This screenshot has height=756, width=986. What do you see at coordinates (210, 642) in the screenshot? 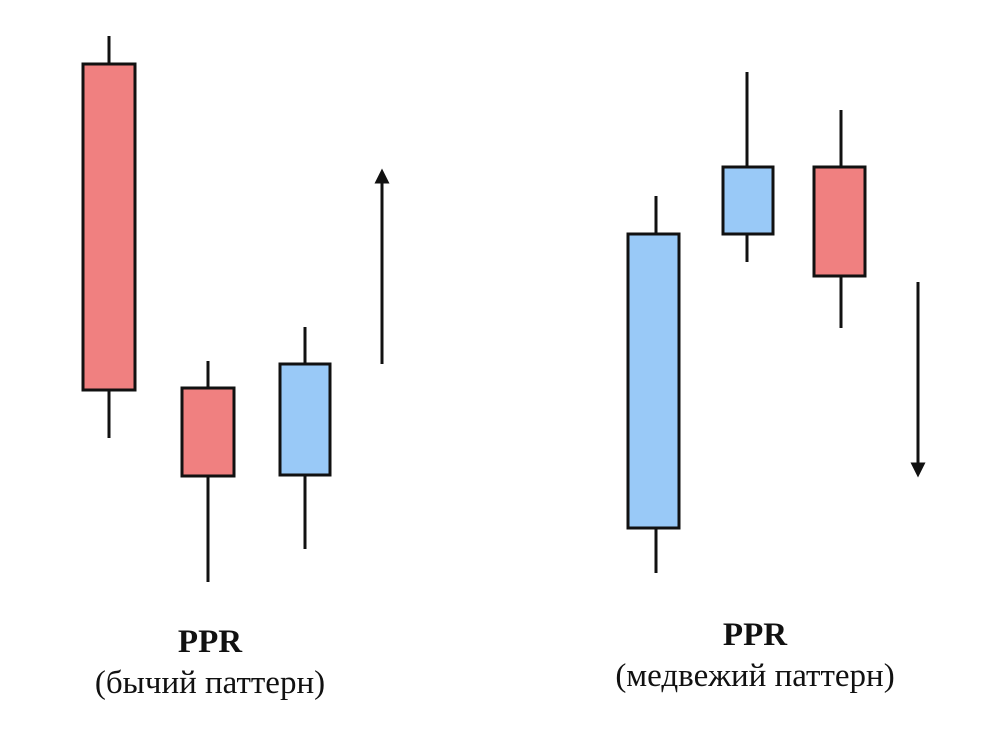
I see `bullish-title: PPR` at bounding box center [210, 642].